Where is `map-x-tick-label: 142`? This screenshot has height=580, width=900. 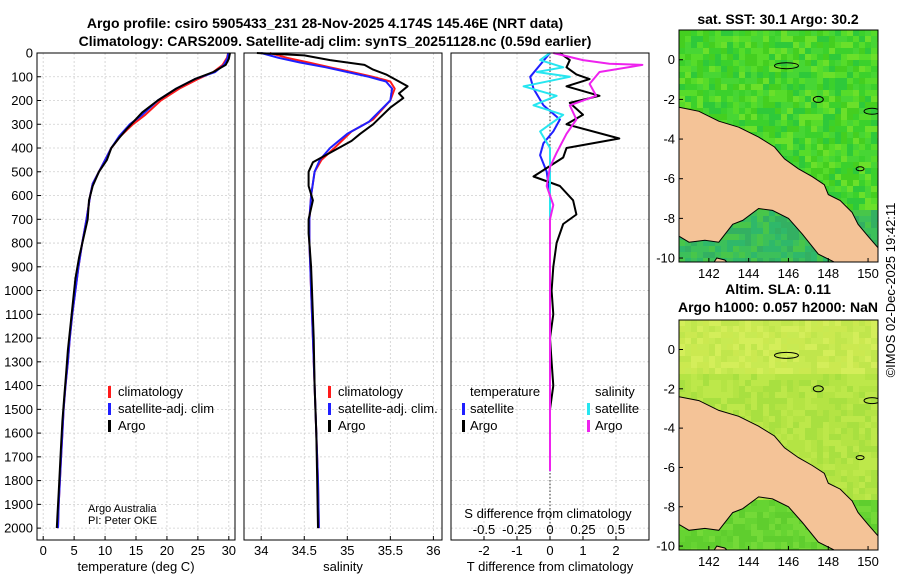 map-x-tick-label: 142 is located at coordinates (709, 561).